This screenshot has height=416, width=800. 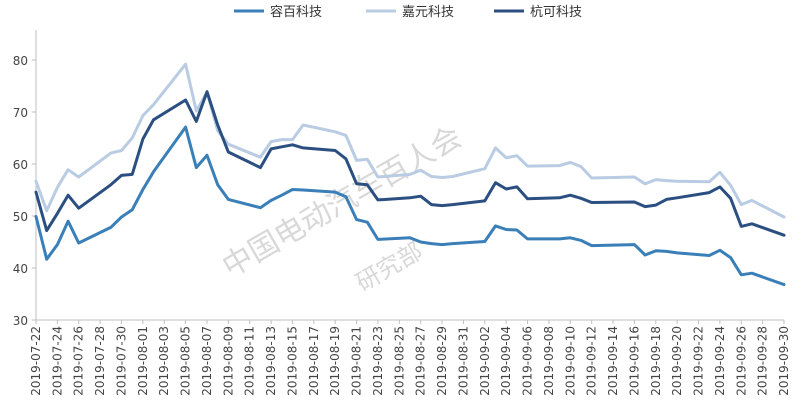 What do you see at coordinates (399, 361) in the screenshot?
I see `x-tick-label: 2019-08-25` at bounding box center [399, 361].